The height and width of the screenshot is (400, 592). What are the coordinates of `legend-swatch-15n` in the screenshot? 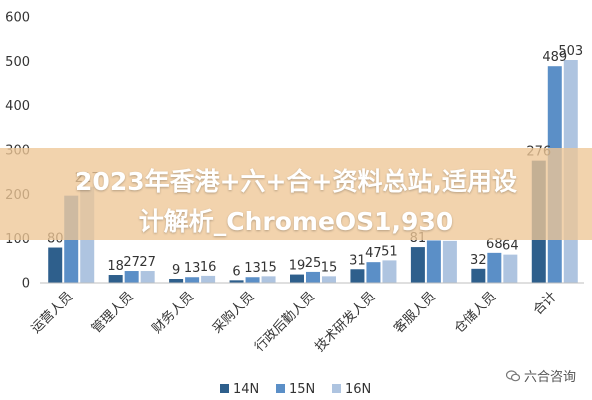 It's located at (280, 388).